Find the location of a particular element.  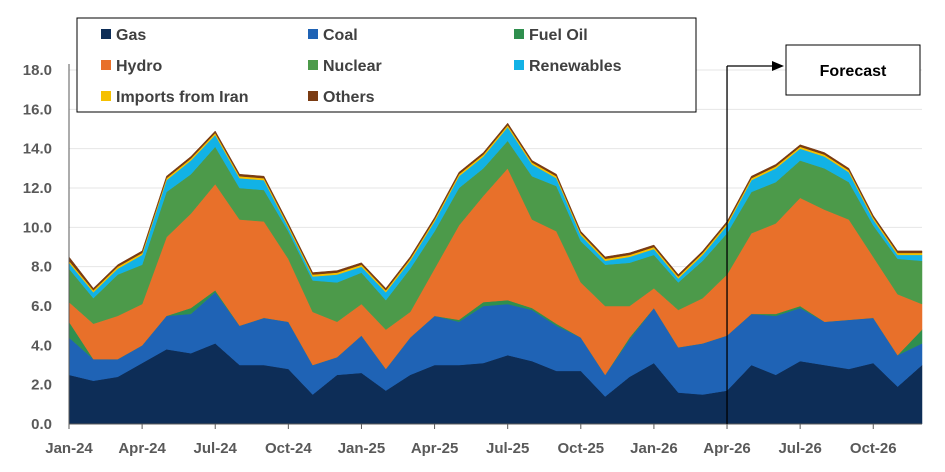

x-tick-label: Apr-24 is located at coordinates (142, 448).